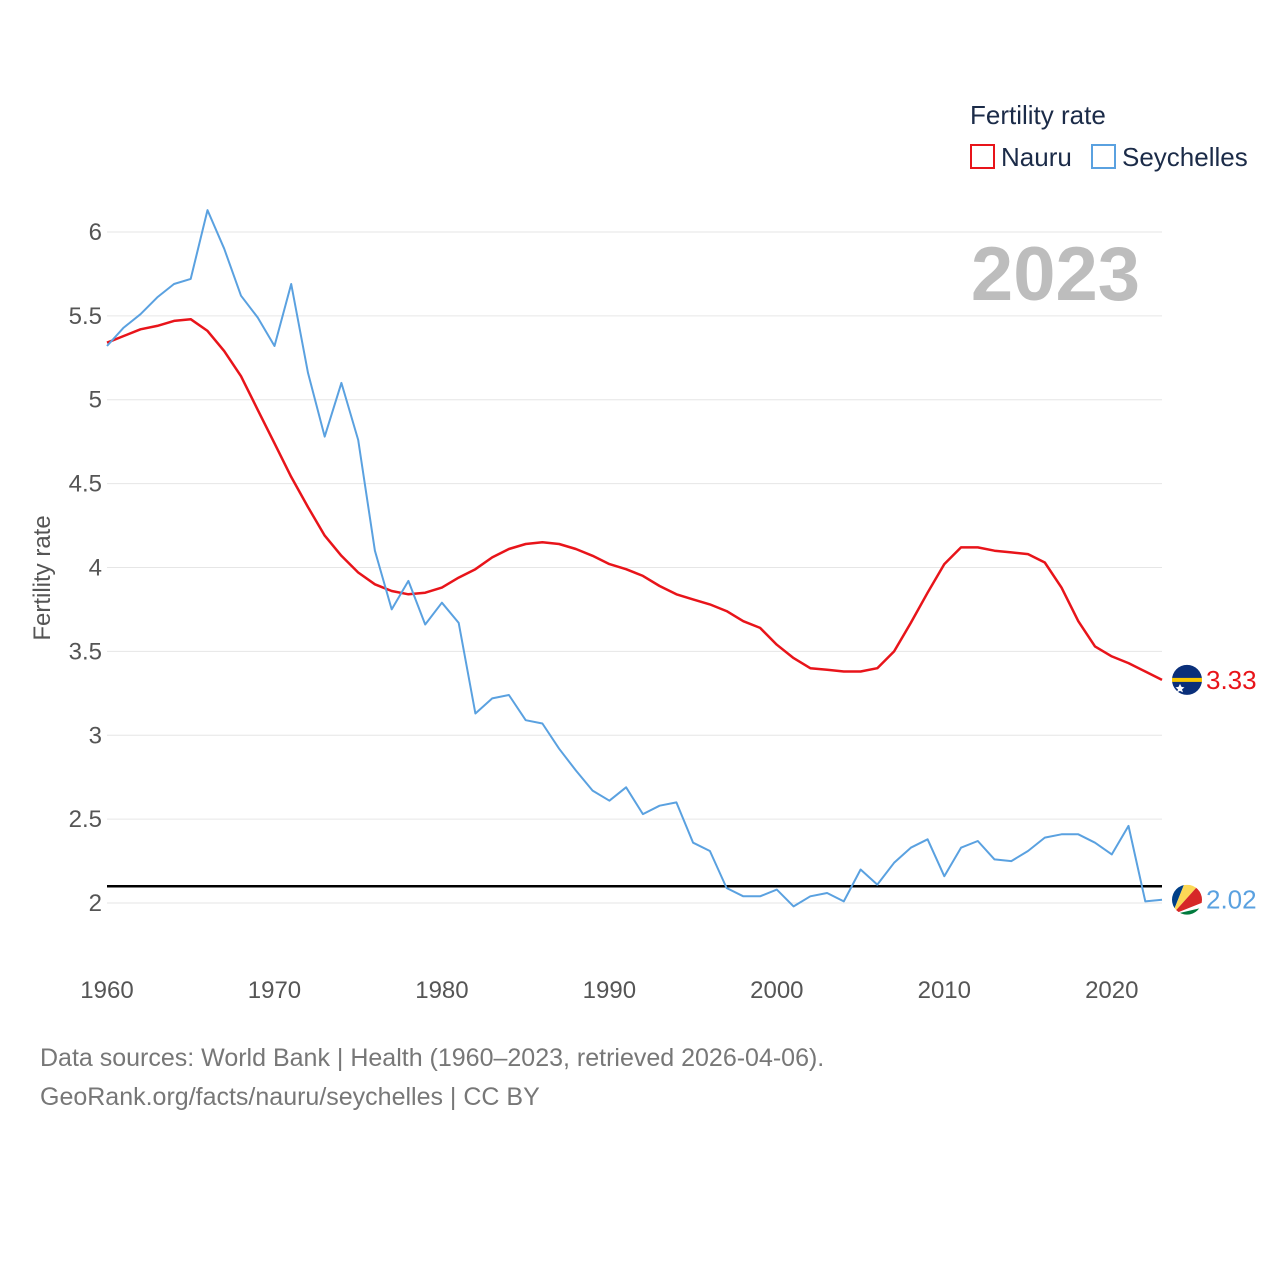 The image size is (1280, 1280). Describe the element at coordinates (1185, 157) in the screenshot. I see `legend-label-seychelles: Seychelles` at that location.